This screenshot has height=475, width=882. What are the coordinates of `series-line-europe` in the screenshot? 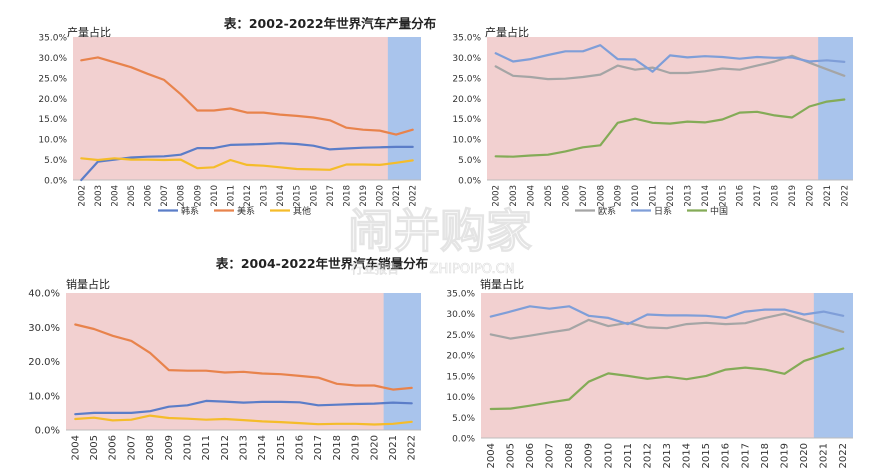 It's located at (667, 326).